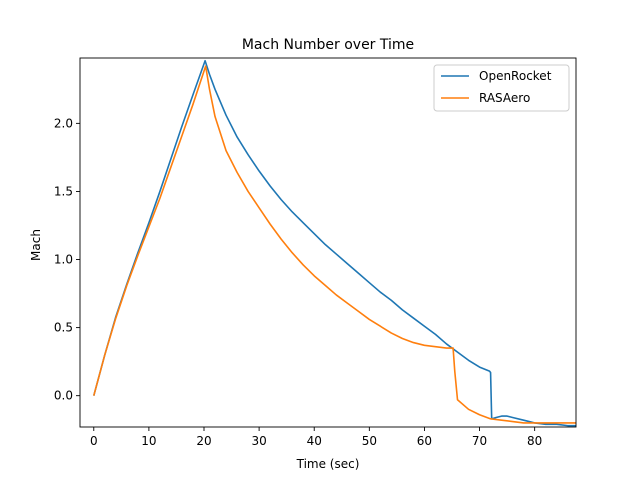 This screenshot has width=640, height=480. What do you see at coordinates (36, 245) in the screenshot?
I see `y-axis-label: Mach` at bounding box center [36, 245].